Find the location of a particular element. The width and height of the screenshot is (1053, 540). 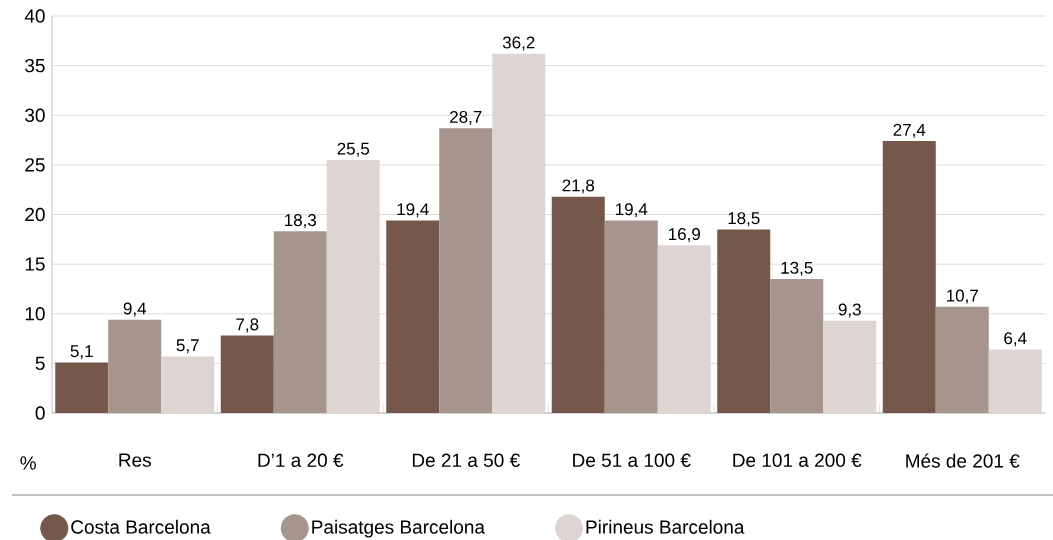

data-label: 10,7 is located at coordinates (962, 296).